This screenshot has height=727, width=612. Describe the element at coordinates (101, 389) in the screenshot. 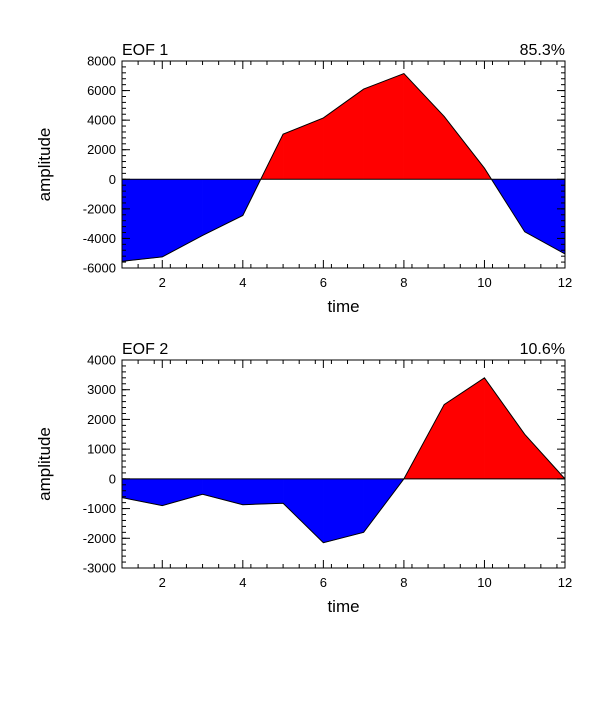

I see `y-tick-label: 3000` at that location.